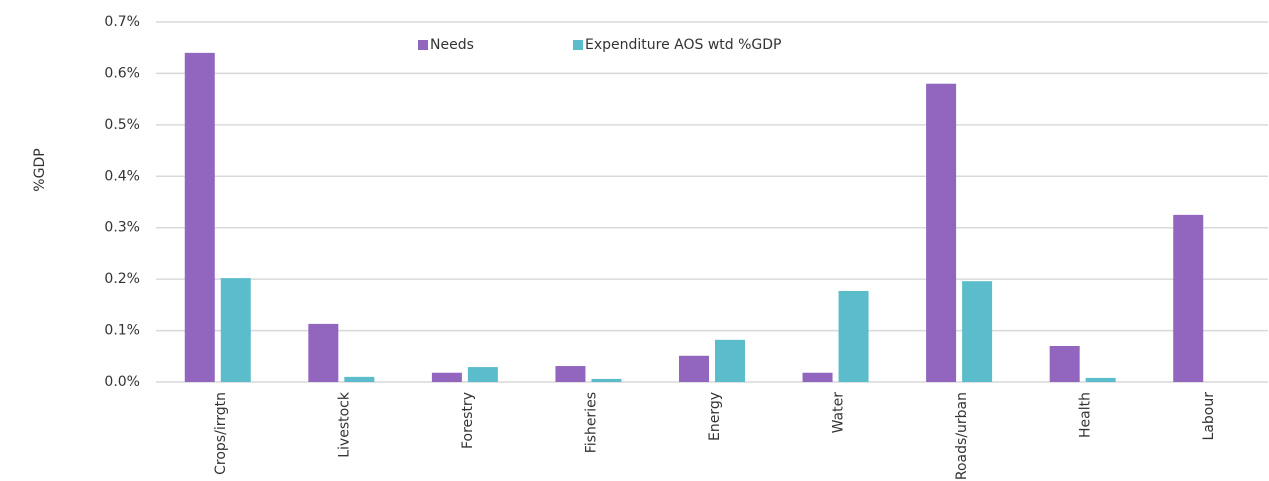 The height and width of the screenshot is (481, 1269). What do you see at coordinates (221, 433) in the screenshot?
I see `x-tick-label: Crops/irrgtn` at bounding box center [221, 433].